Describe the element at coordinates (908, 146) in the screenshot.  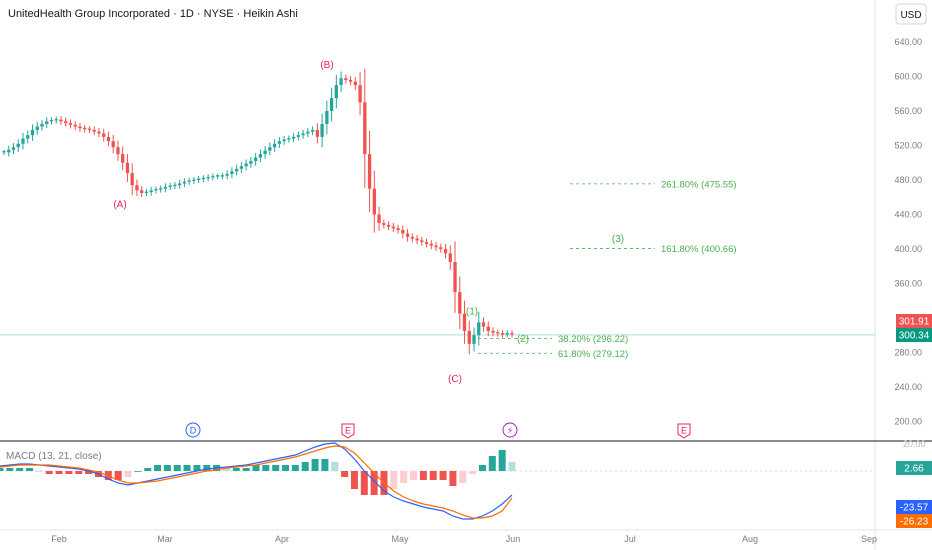
I see `price-tick-label: 520.00` at that location.